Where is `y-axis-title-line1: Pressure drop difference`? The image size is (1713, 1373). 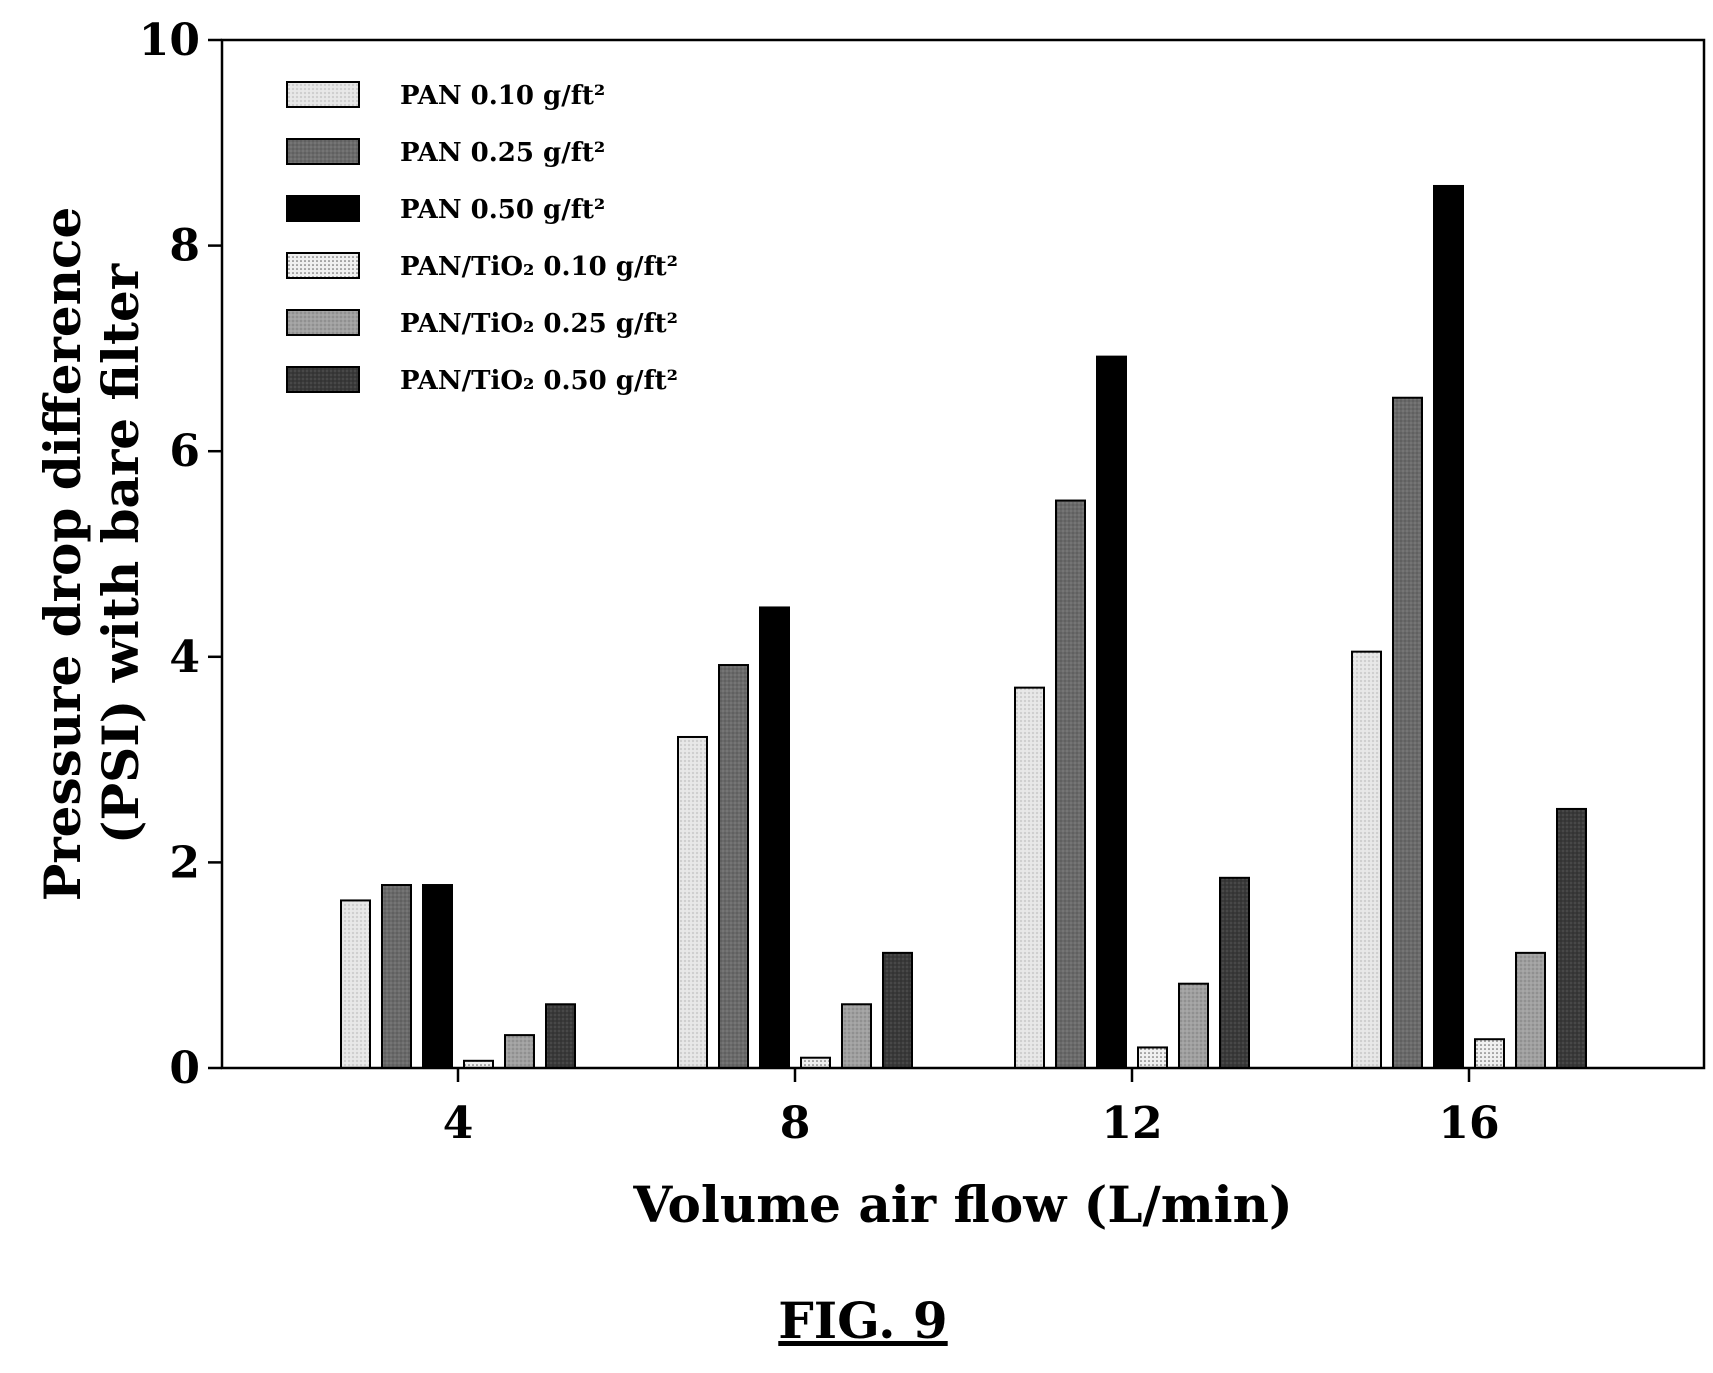
y-axis-title-line1: Pressure drop difference is located at coordinates (62, 554).